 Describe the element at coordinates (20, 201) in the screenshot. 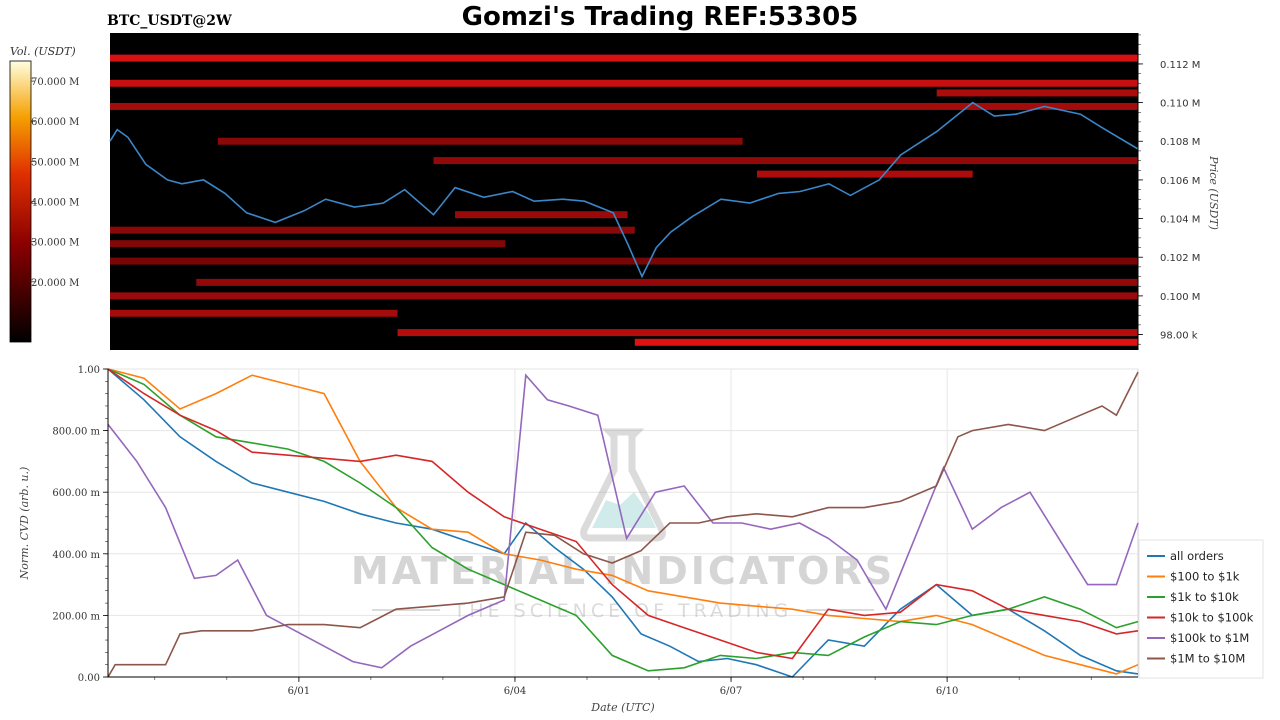

I see `colorbar` at that location.